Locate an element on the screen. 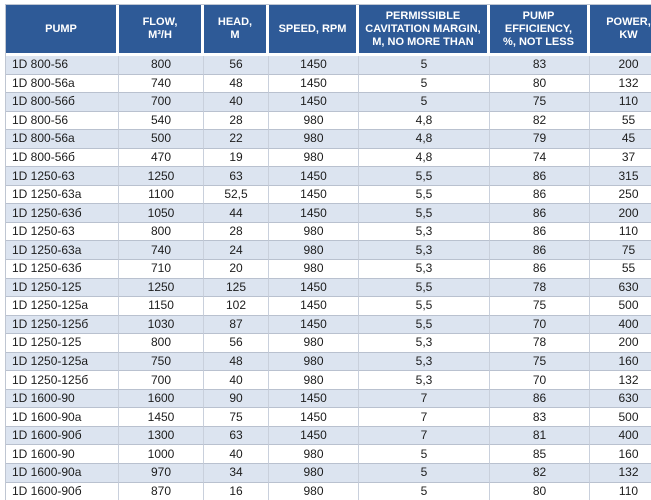 The image size is (651, 500). value-cell: 1100 is located at coordinates (161, 195).